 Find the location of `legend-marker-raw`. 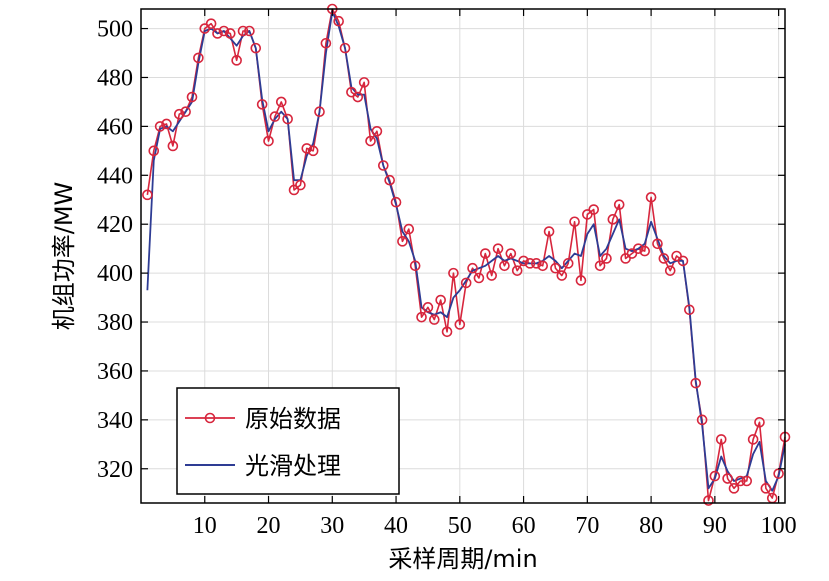

legend-marker-raw is located at coordinates (210, 418).